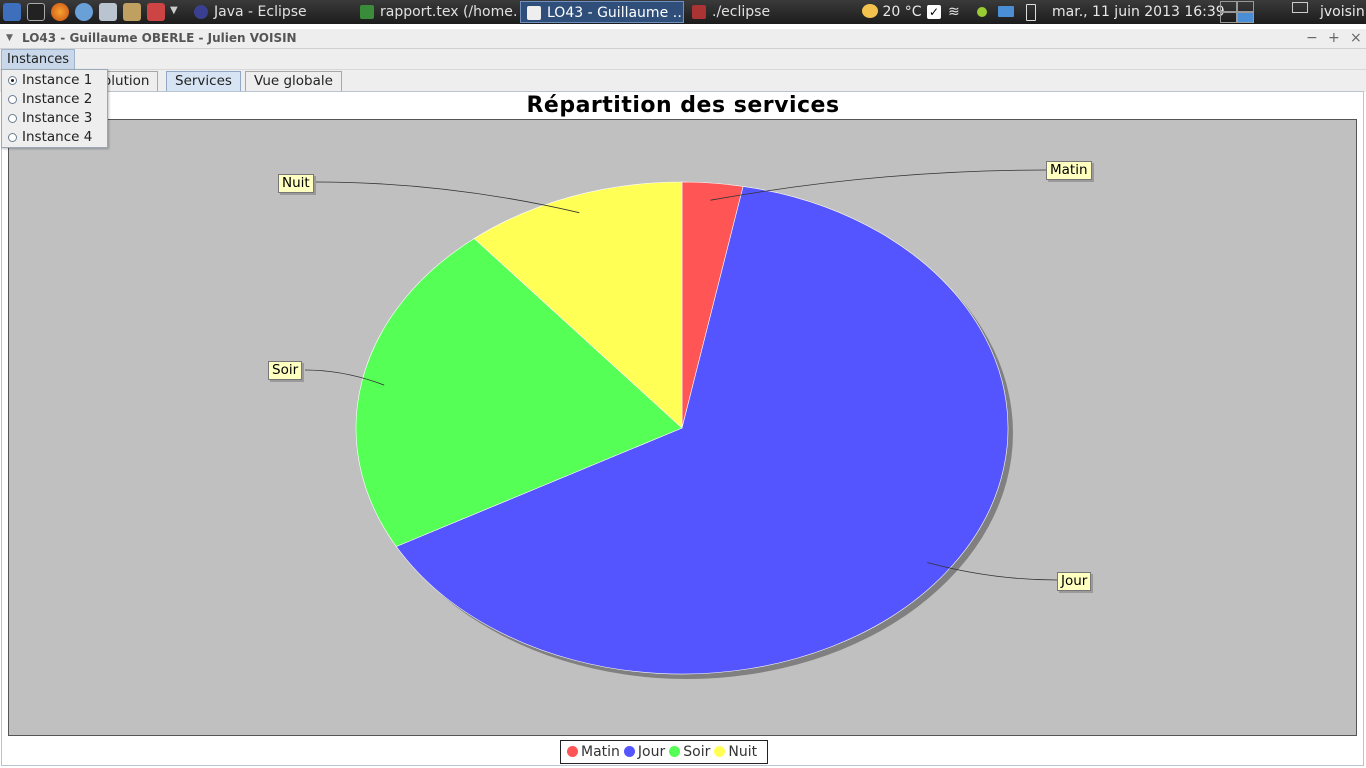 Image resolution: width=1366 pixels, height=768 pixels. What do you see at coordinates (344, 377) in the screenshot?
I see `leader-line-soir` at bounding box center [344, 377].